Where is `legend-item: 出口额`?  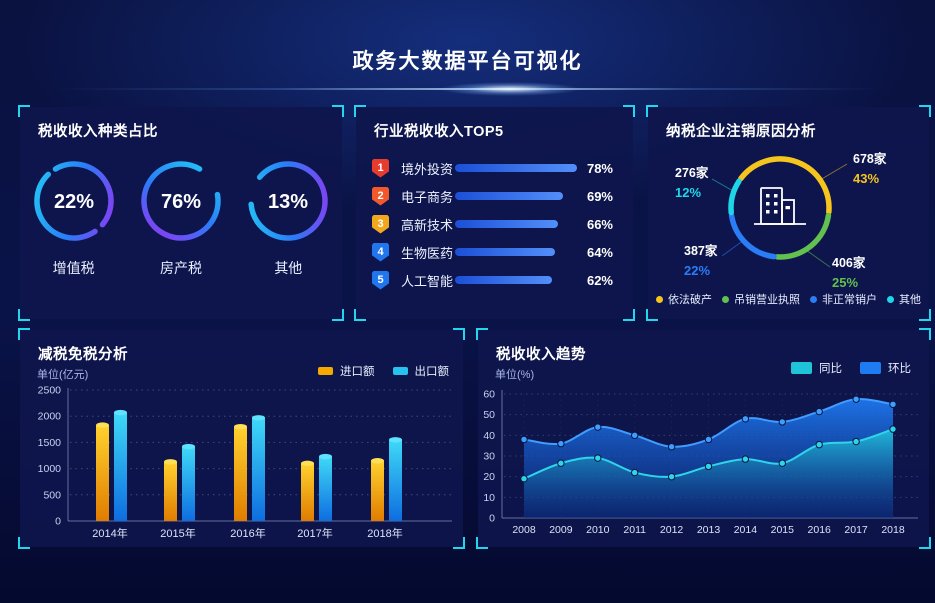
legend-item: 出口额 is located at coordinates (421, 371).